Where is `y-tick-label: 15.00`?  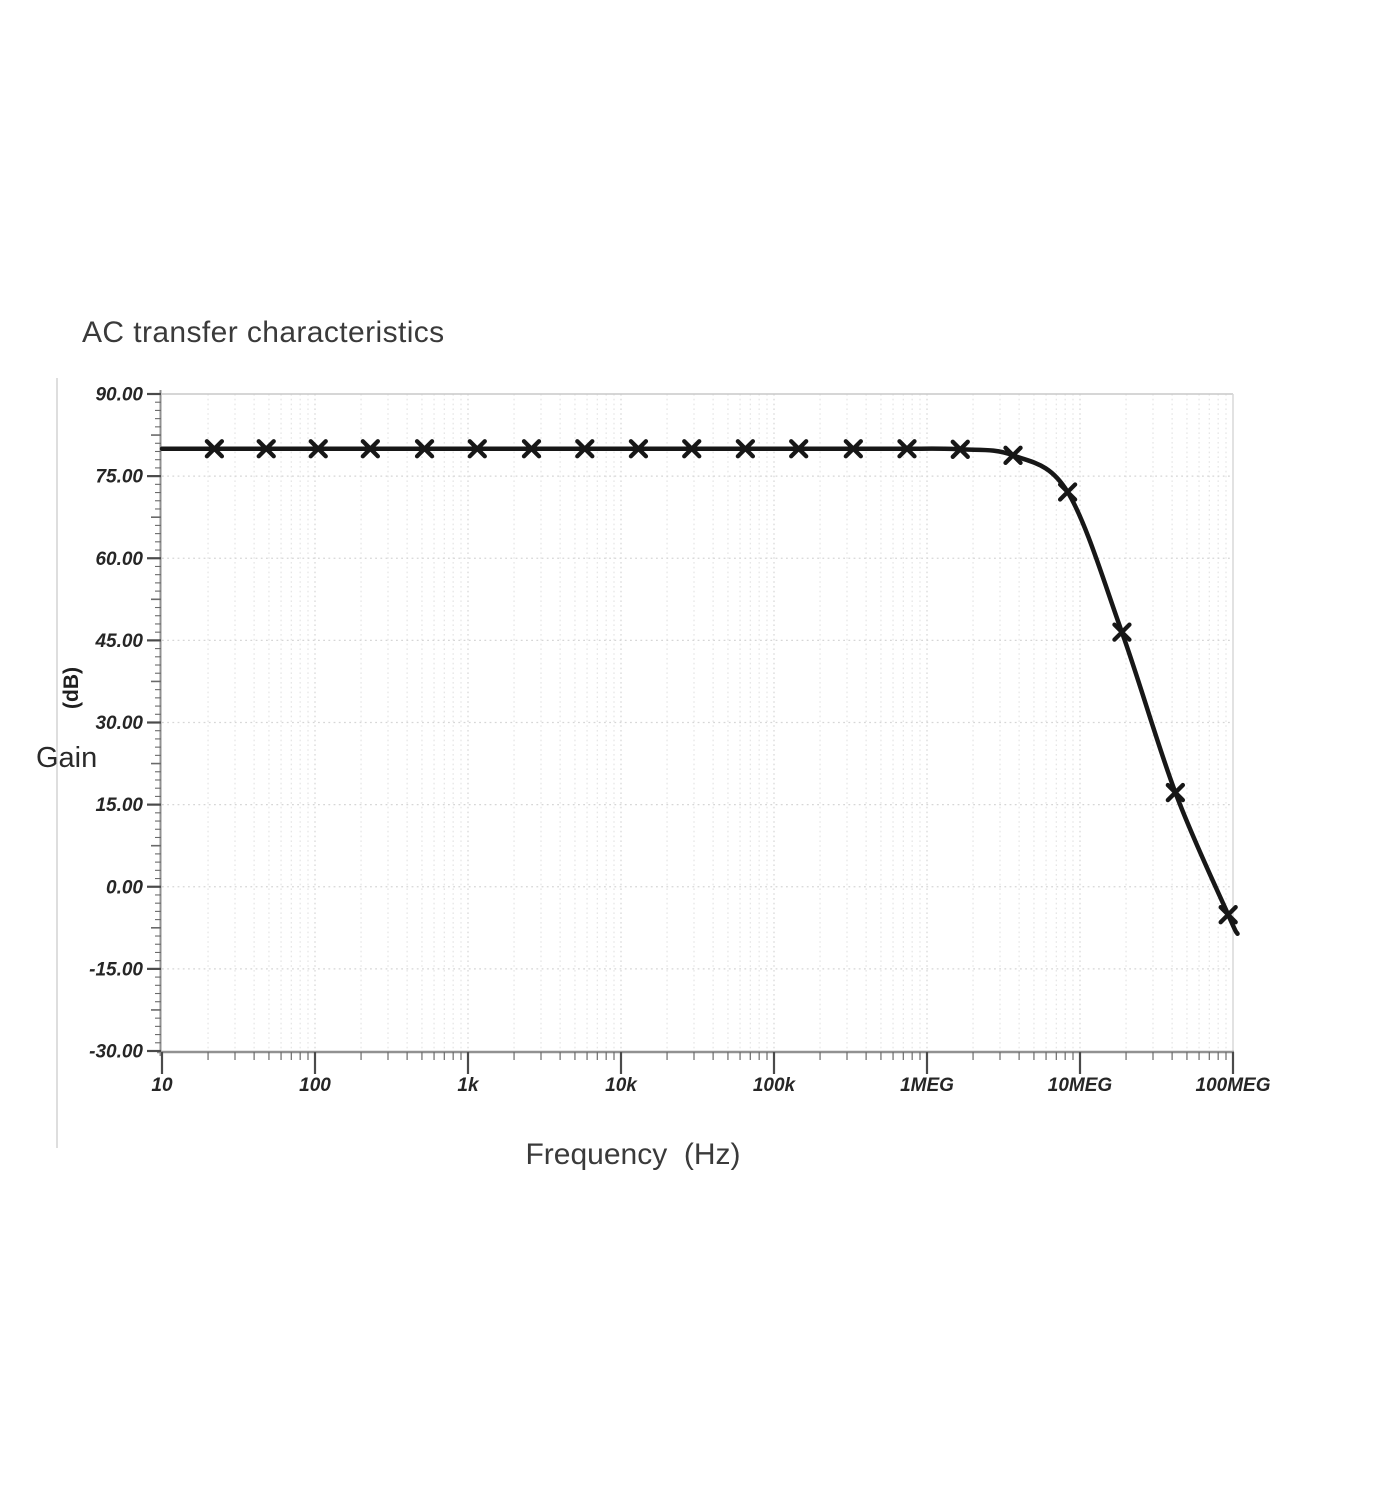 y-tick-label: 15.00 is located at coordinates (119, 805).